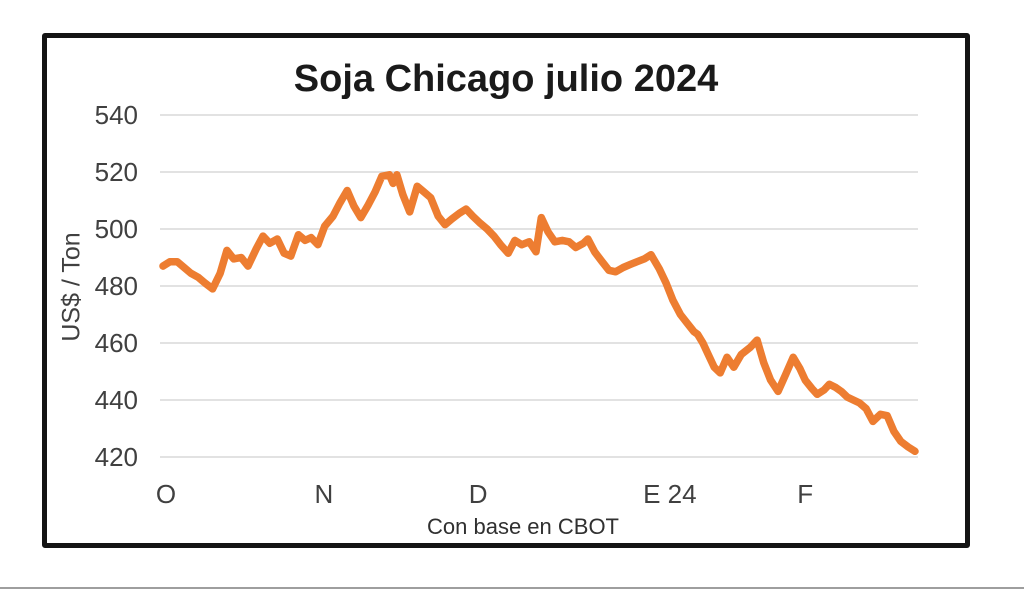 This screenshot has height=592, width=1024. Describe the element at coordinates (116, 286) in the screenshot. I see `y-tick-label: 480` at that location.